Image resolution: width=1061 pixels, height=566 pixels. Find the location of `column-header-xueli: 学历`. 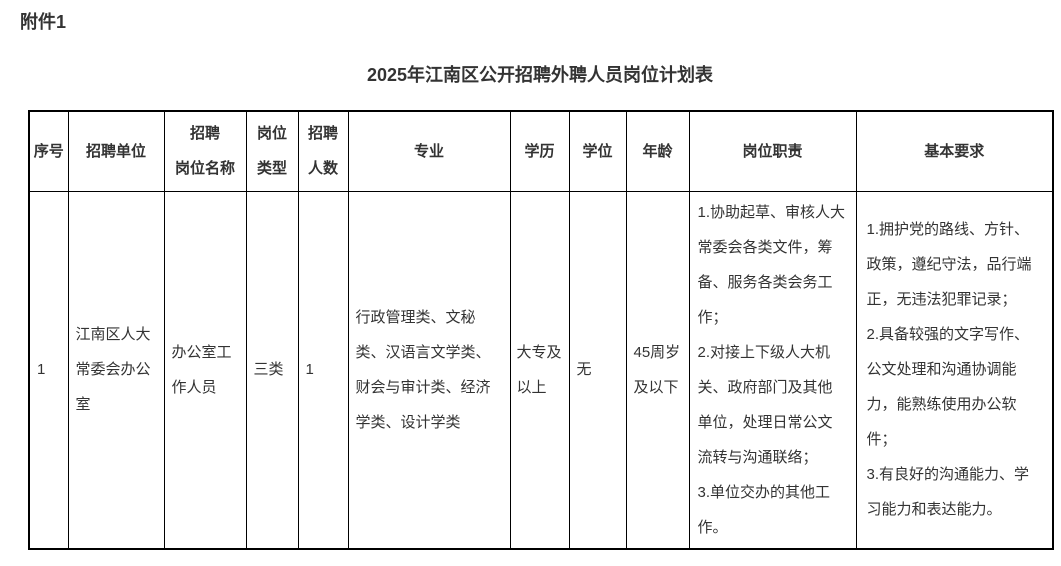

column-header-xueli: 学历 is located at coordinates (539, 151).